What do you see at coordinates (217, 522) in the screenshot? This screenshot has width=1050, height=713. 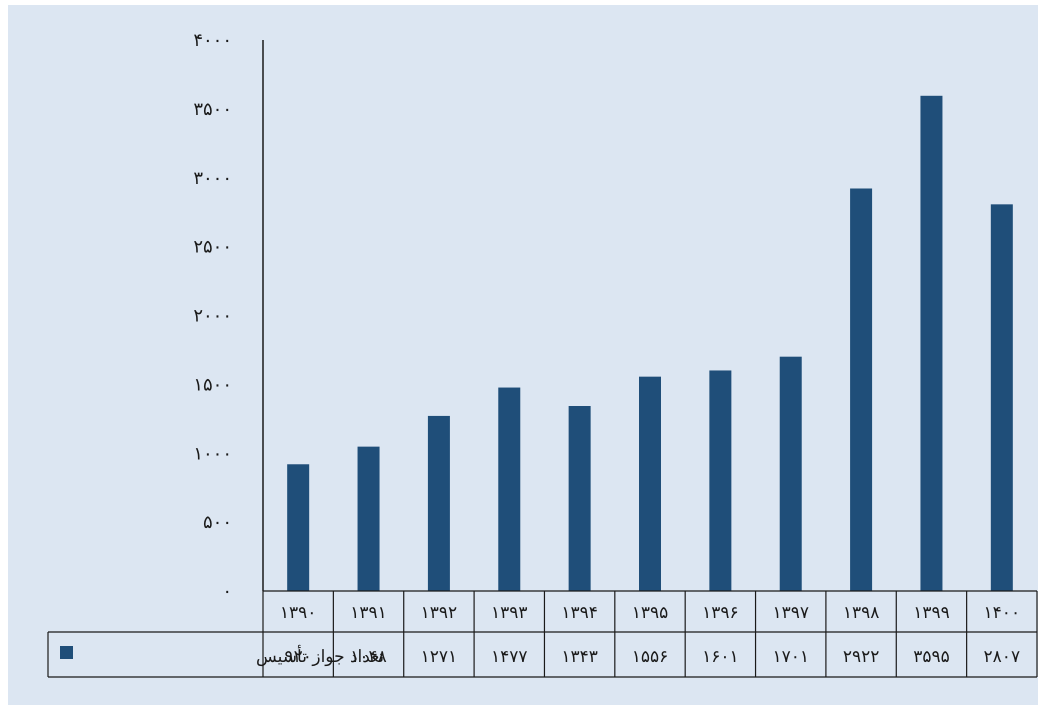 I see `y-tick-label: ۵۰۰` at bounding box center [217, 522].